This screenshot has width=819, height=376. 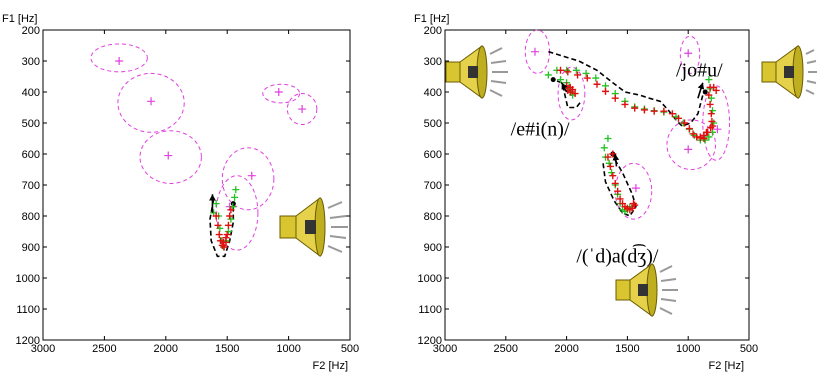 What do you see at coordinates (476, 72) in the screenshot?
I see `speaker-icon-top-left` at bounding box center [476, 72].